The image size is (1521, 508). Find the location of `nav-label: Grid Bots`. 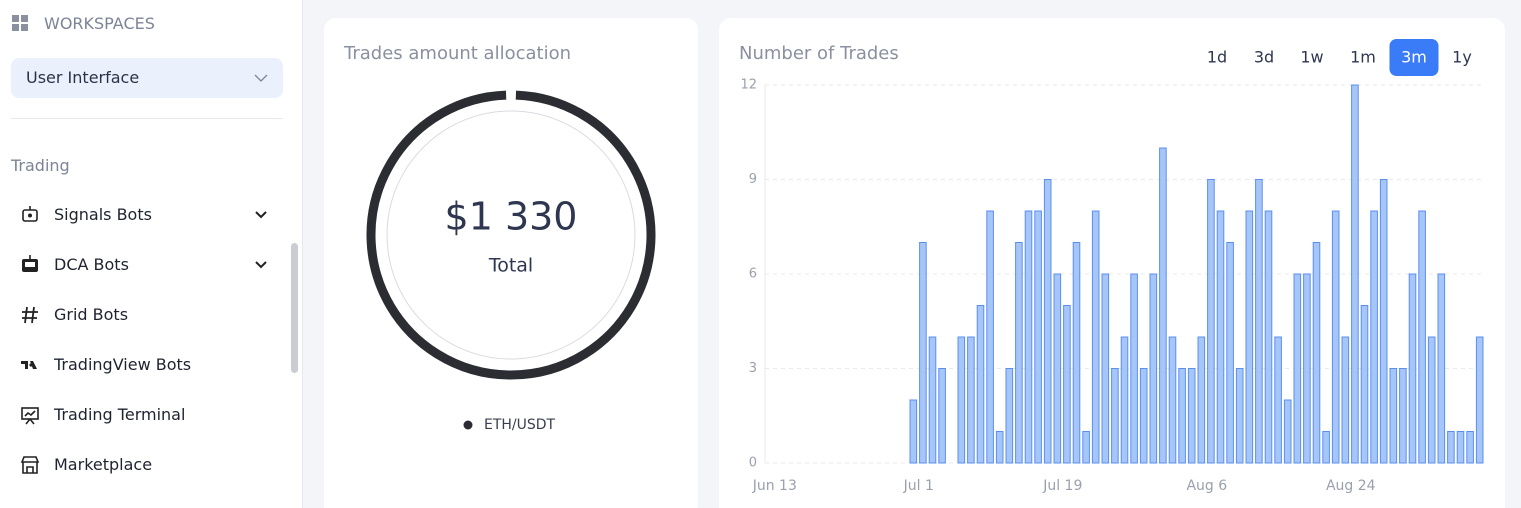

nav-label: Grid Bots is located at coordinates (91, 314).